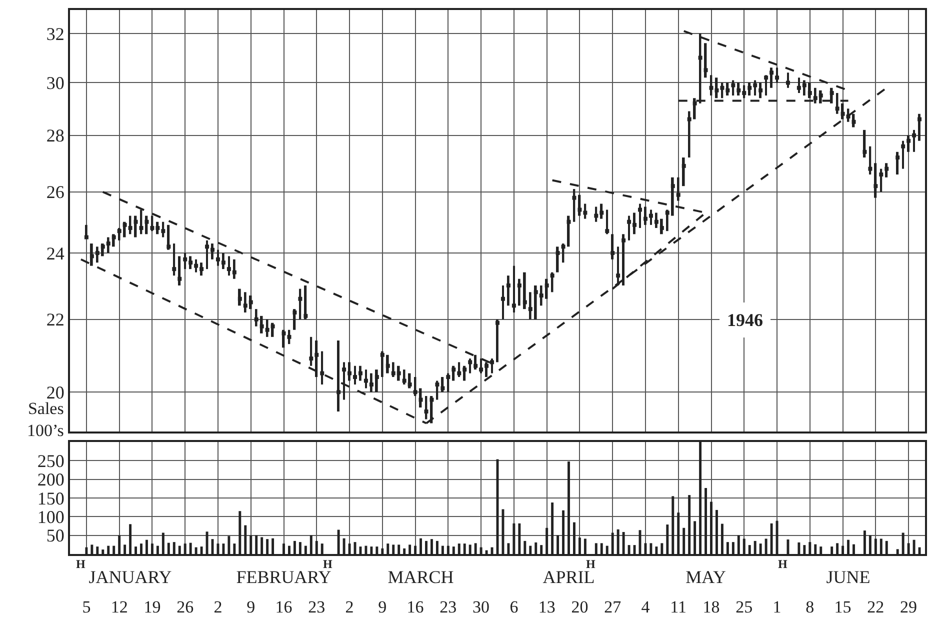 The image size is (946, 624). What do you see at coordinates (55, 253) in the screenshot?
I see `y-tick-label: 24` at bounding box center [55, 253].